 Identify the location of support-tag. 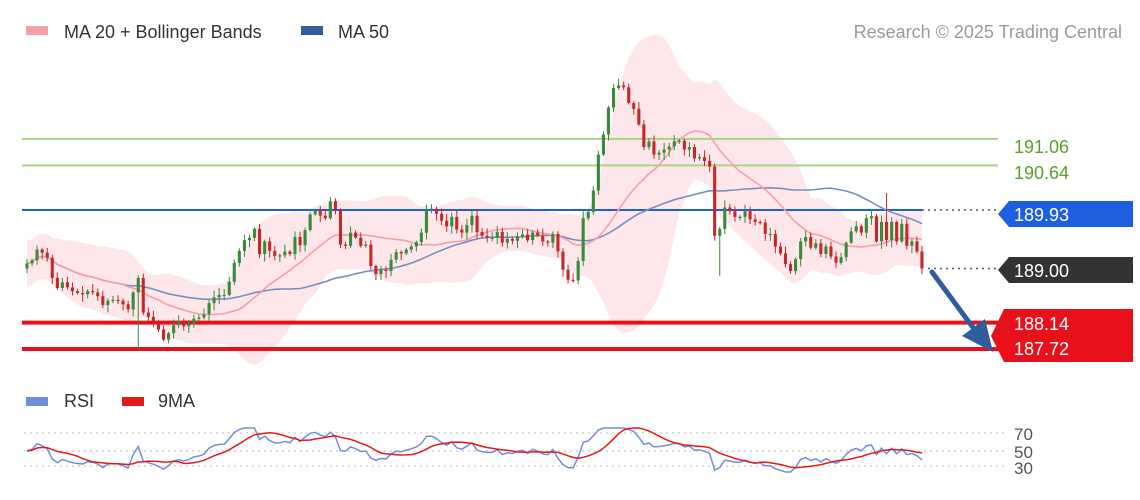
(1062, 335).